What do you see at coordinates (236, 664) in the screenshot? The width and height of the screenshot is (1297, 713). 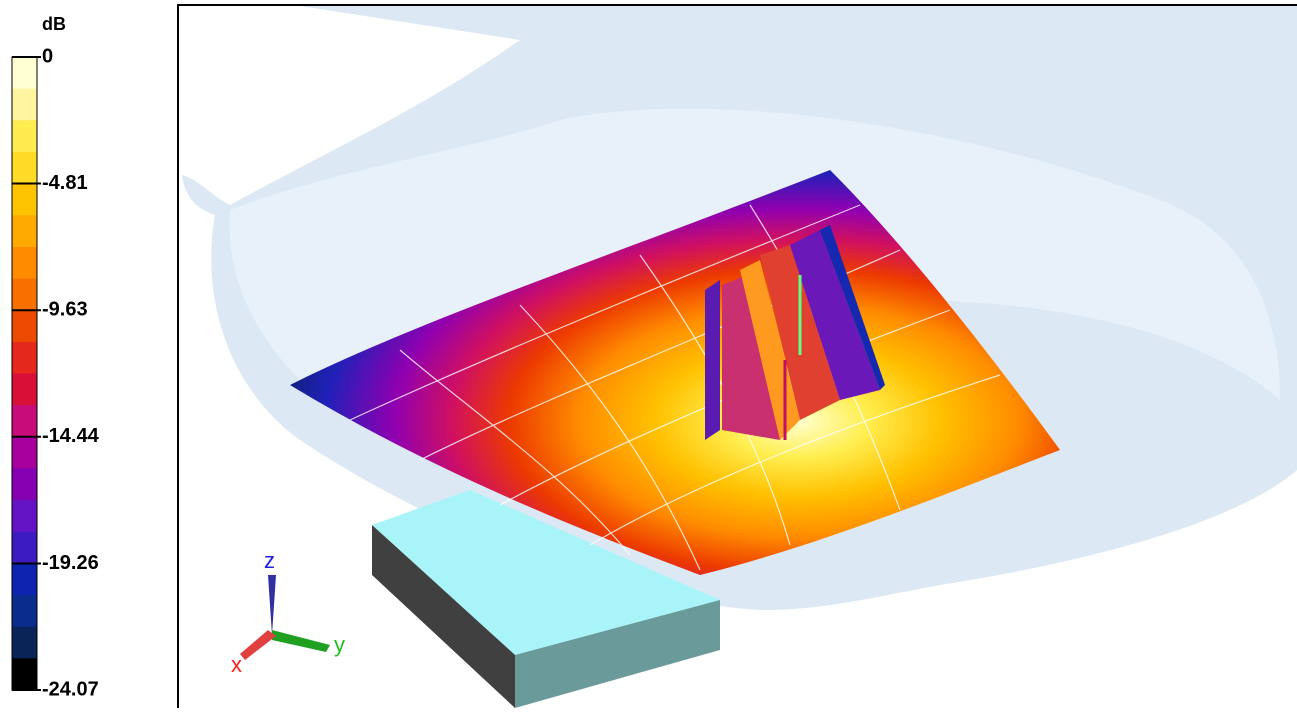 I see `axis-label-x: x` at bounding box center [236, 664].